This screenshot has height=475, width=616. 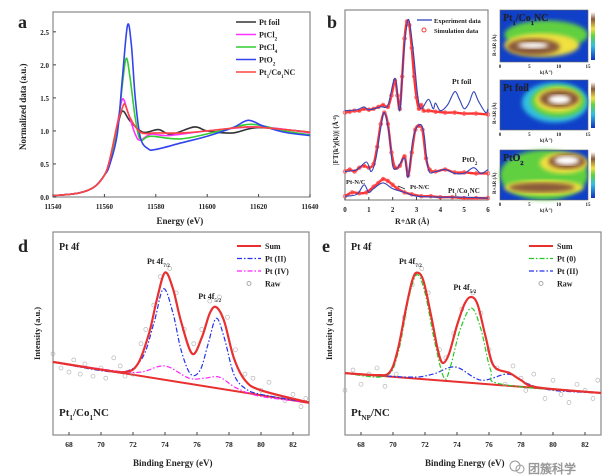 I want to click on y-axis-label: |FT(k3χ(k))| (Å-4), so click(x=336, y=139).